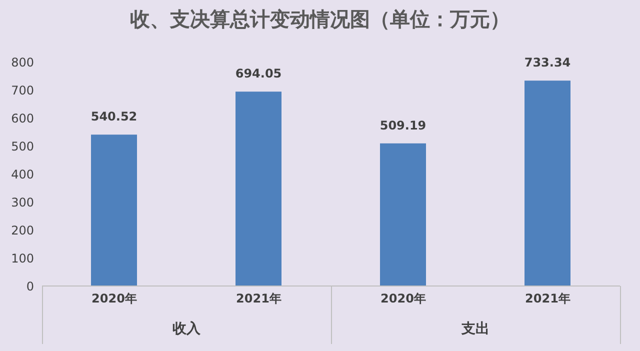 This screenshot has height=351, width=640. I want to click on y-tick-label: 300, so click(22, 202).